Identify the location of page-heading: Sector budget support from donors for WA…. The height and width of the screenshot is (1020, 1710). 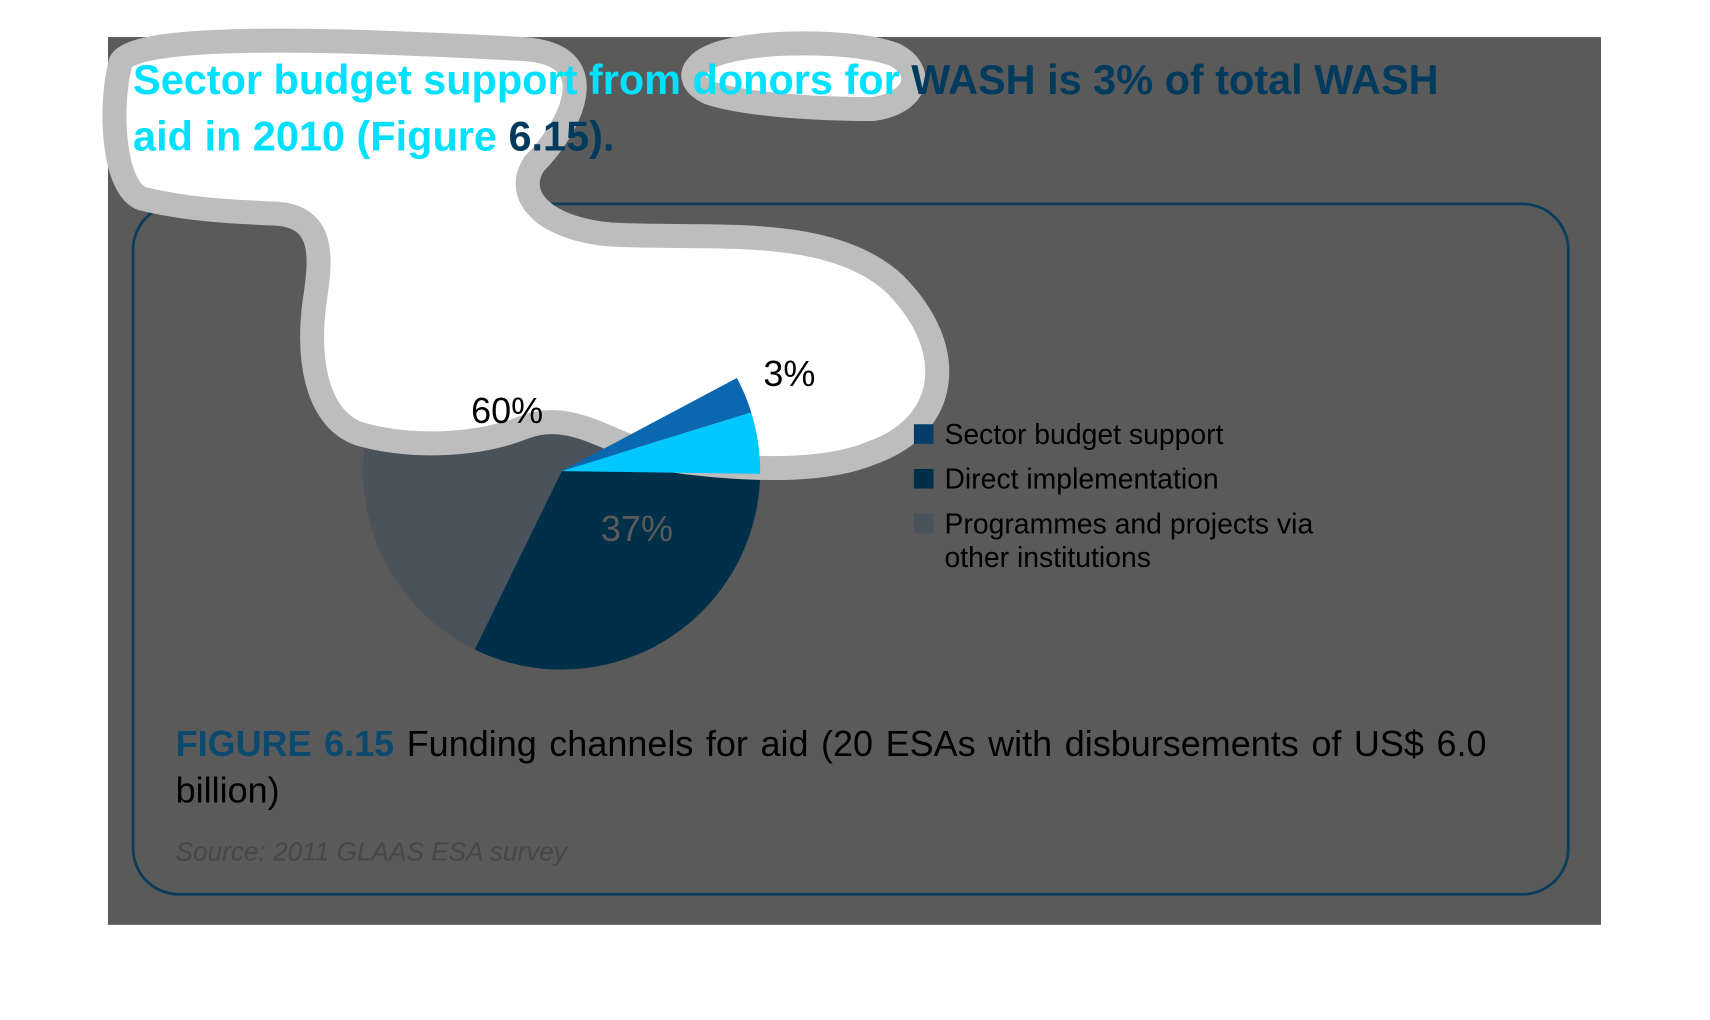
(785, 108).